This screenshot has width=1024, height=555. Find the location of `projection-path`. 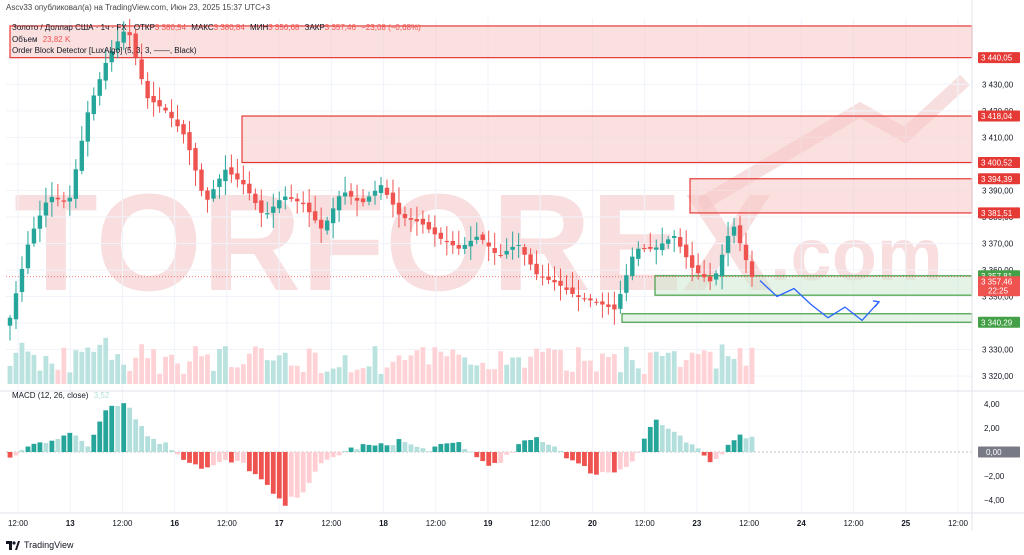

projection-path is located at coordinates (820, 301).